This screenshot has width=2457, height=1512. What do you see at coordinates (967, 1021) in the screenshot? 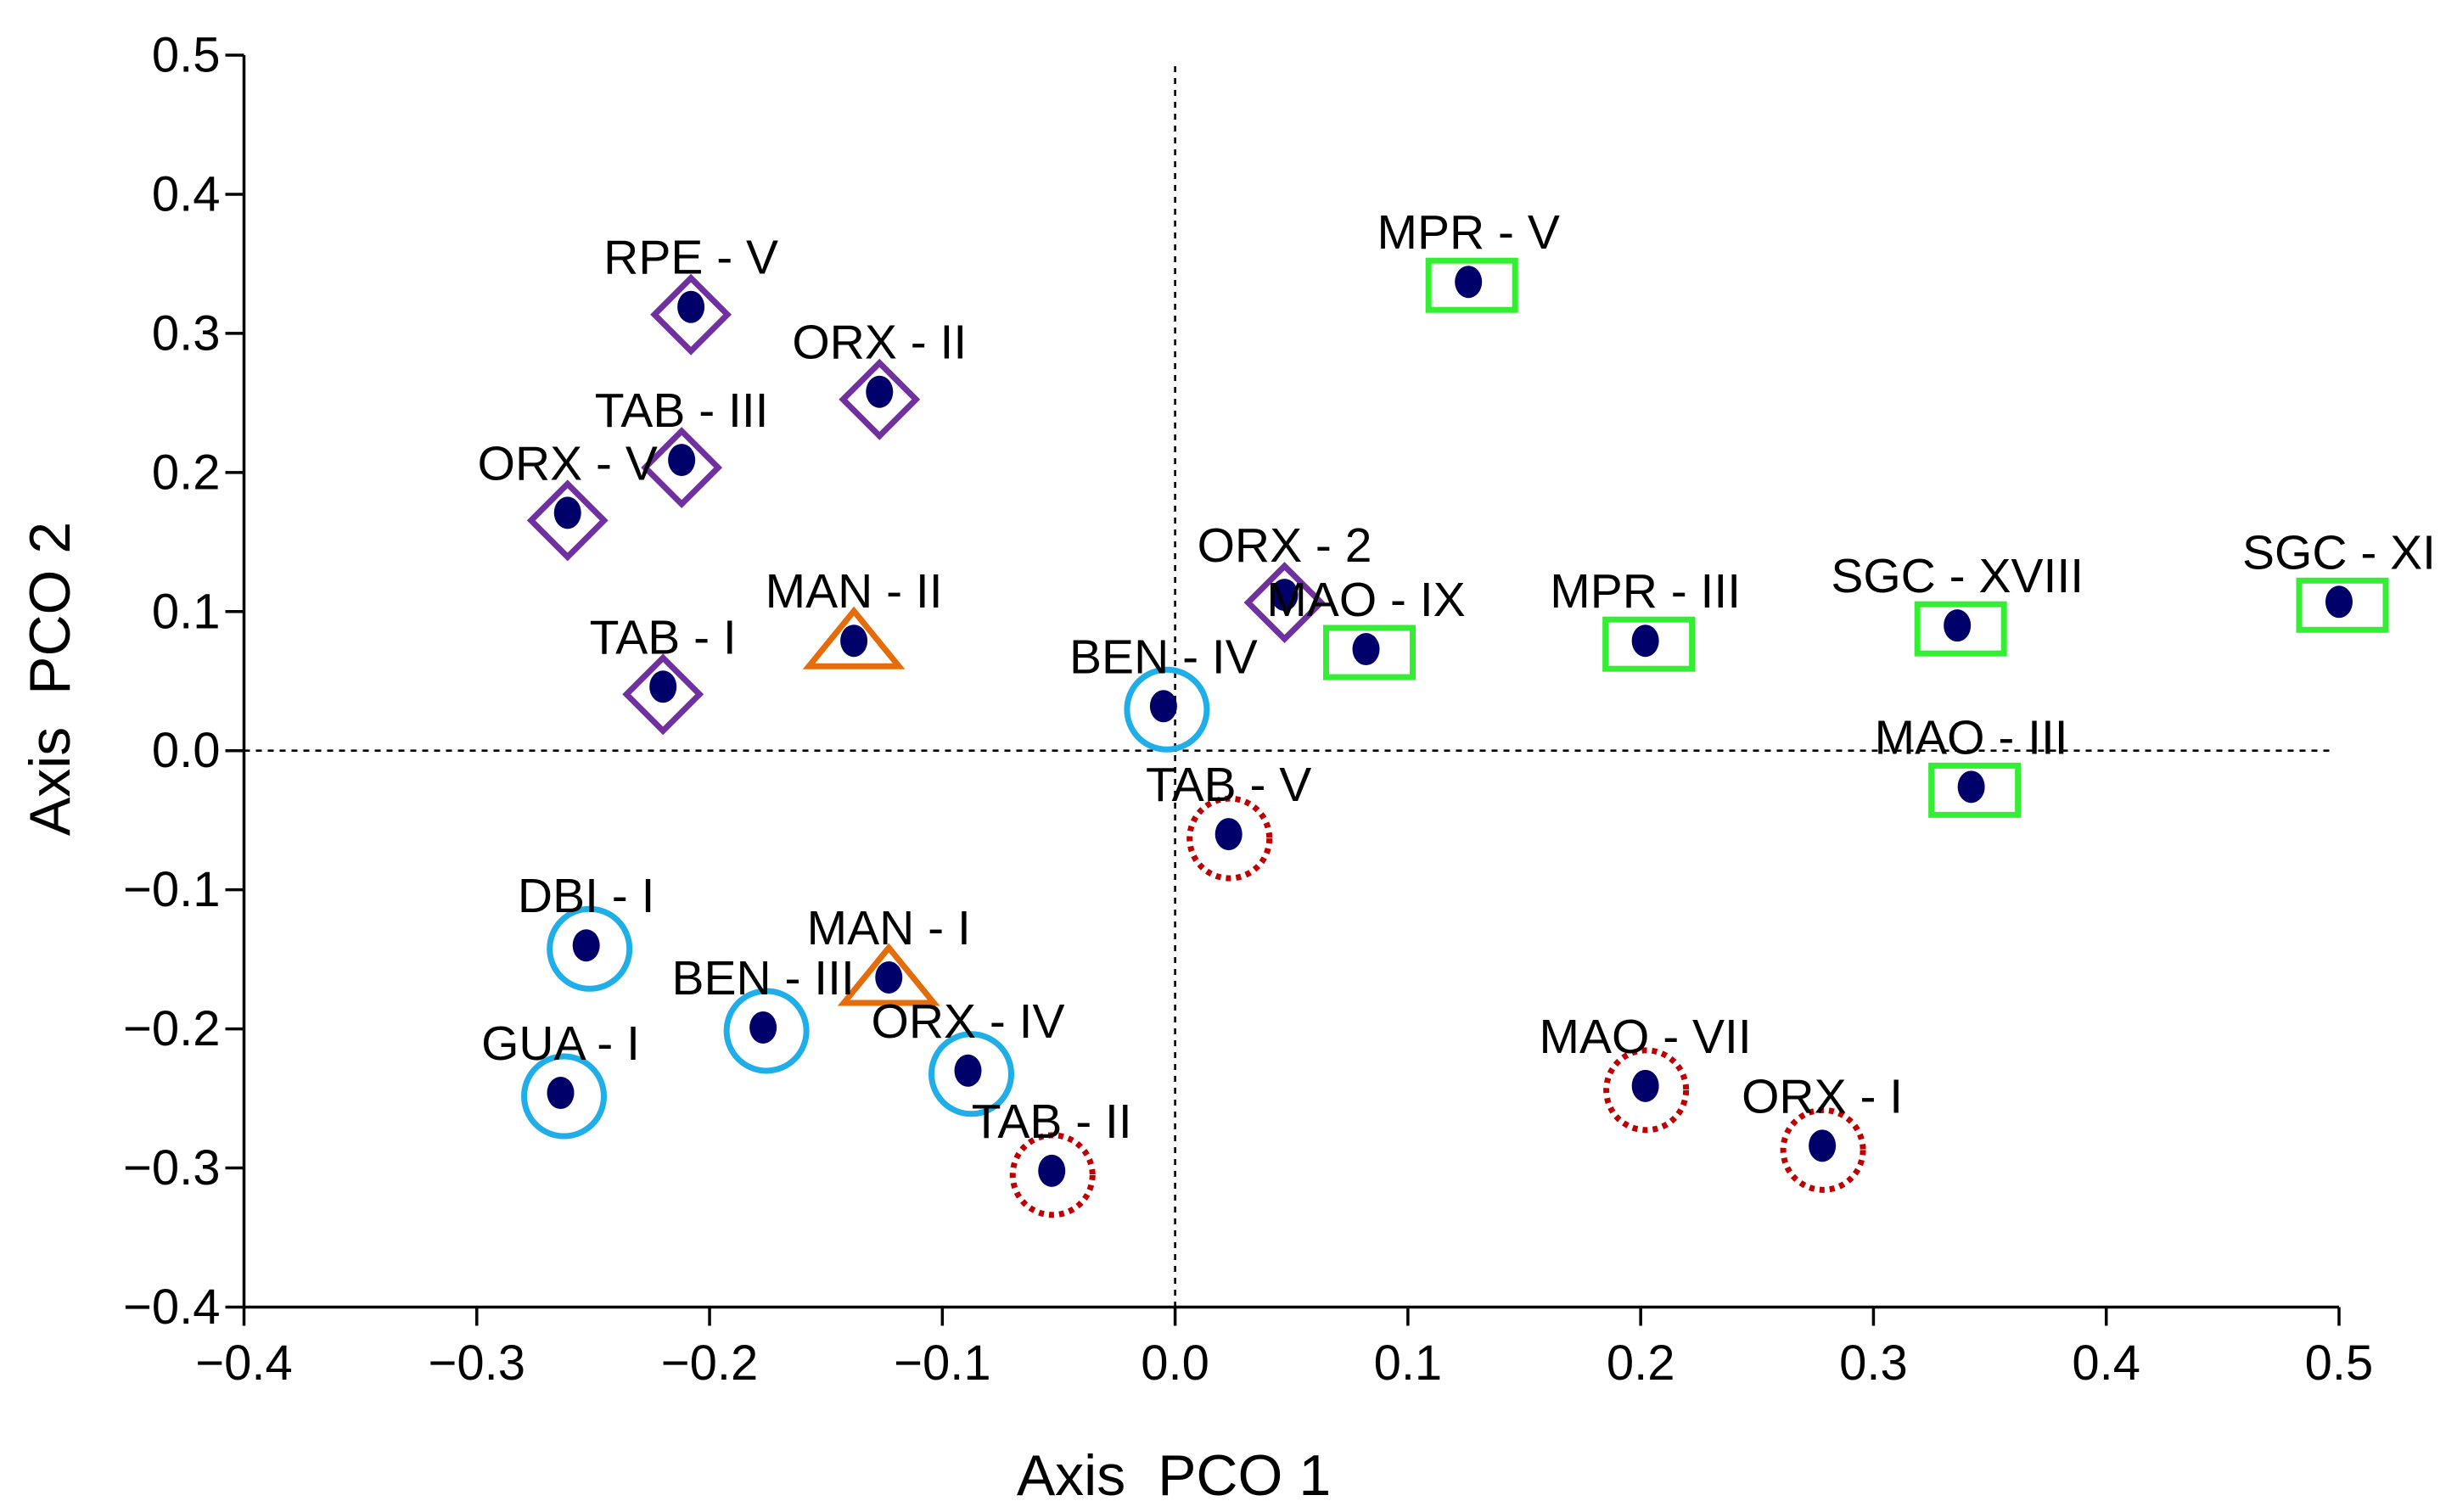
I see `point-label: ORX - IV` at bounding box center [967, 1021].